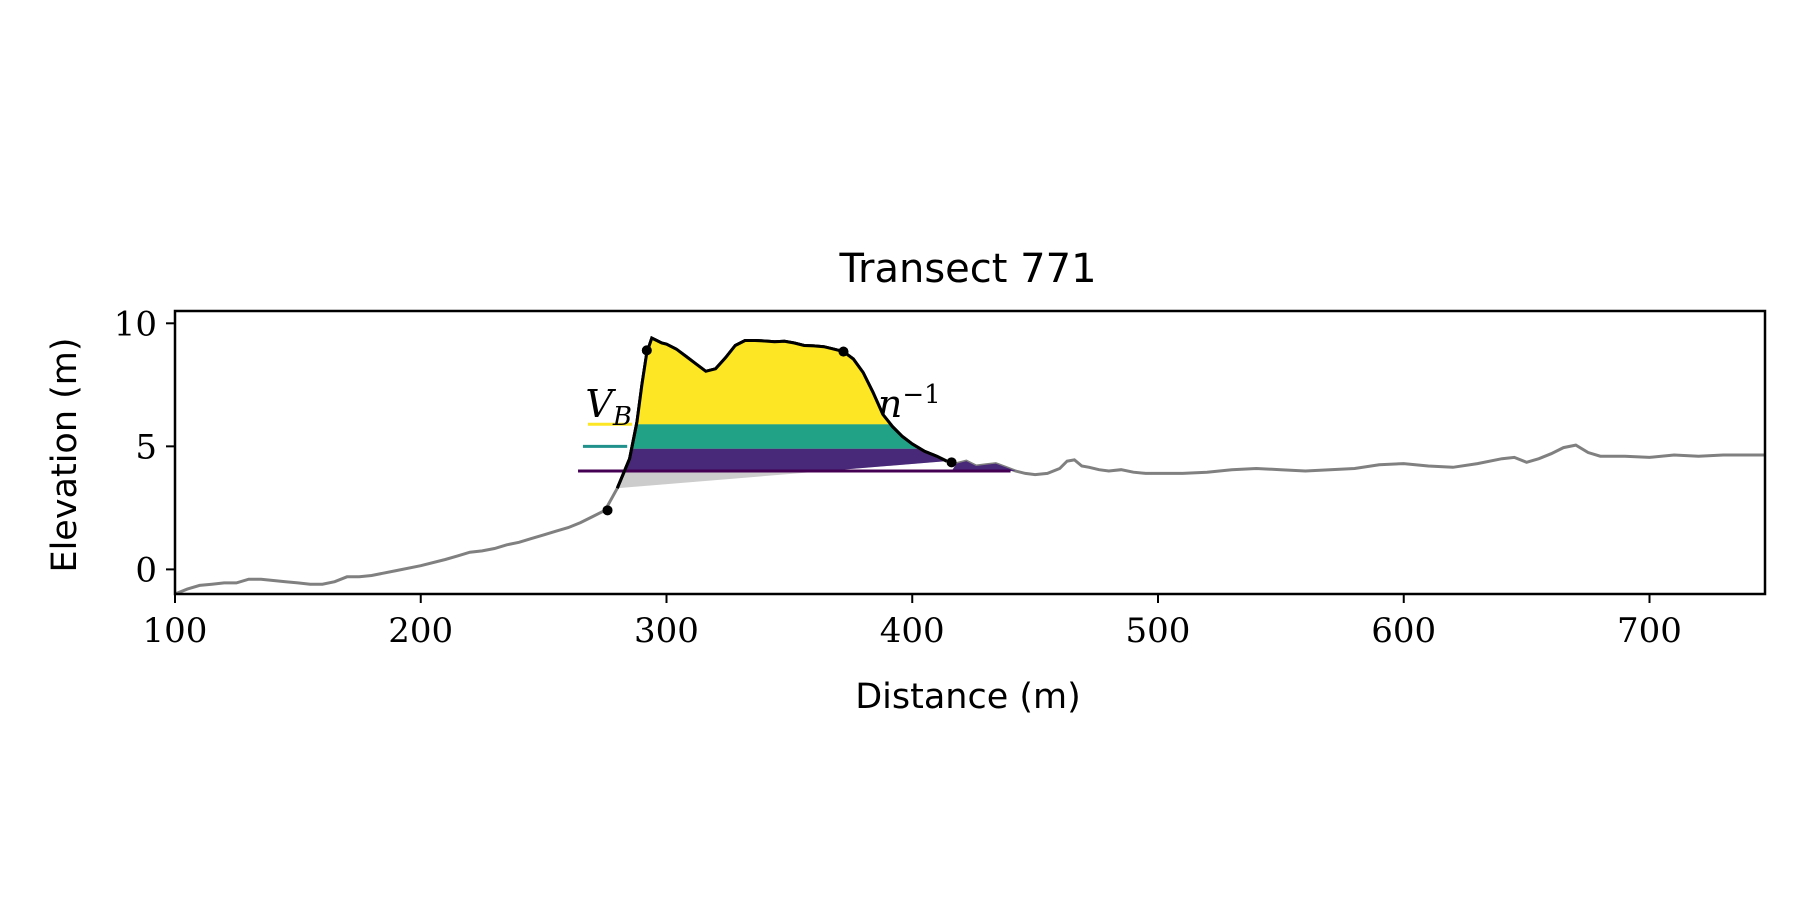  I want to click on x-tick-label: 500, so click(1158, 631).